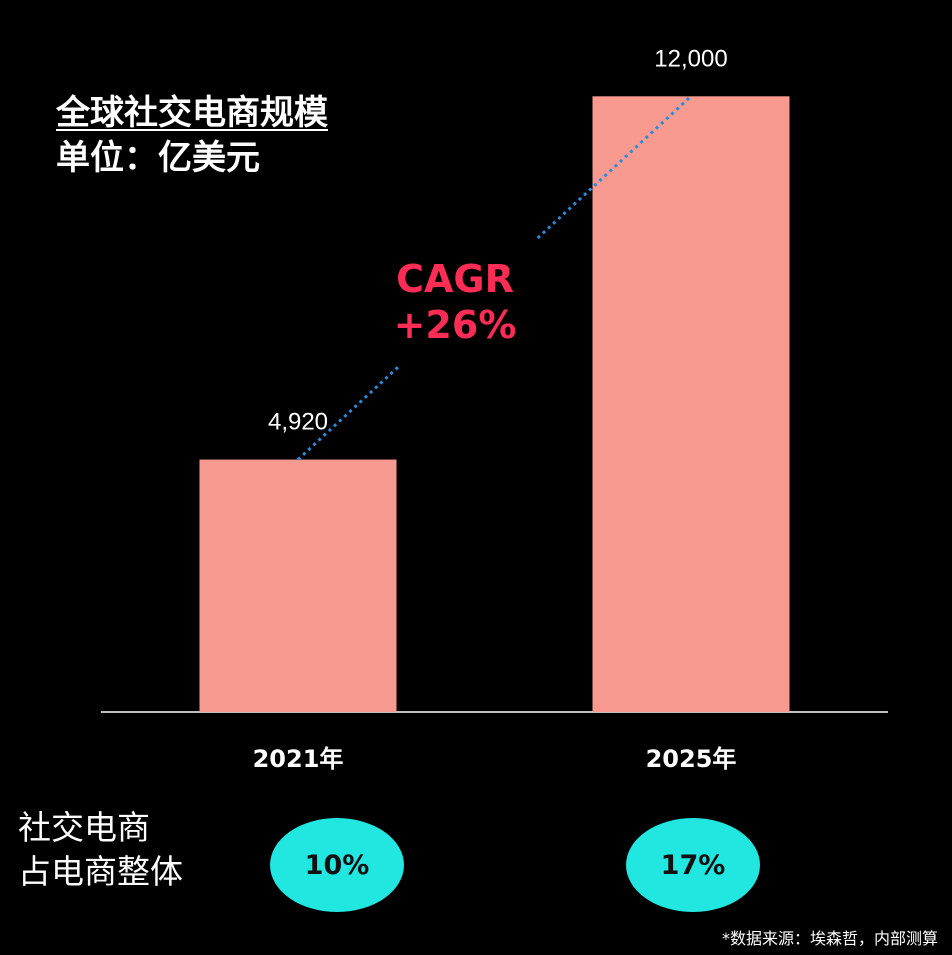 The image size is (952, 955). Describe the element at coordinates (298, 422) in the screenshot. I see `data-label-2021: 4,920` at that location.